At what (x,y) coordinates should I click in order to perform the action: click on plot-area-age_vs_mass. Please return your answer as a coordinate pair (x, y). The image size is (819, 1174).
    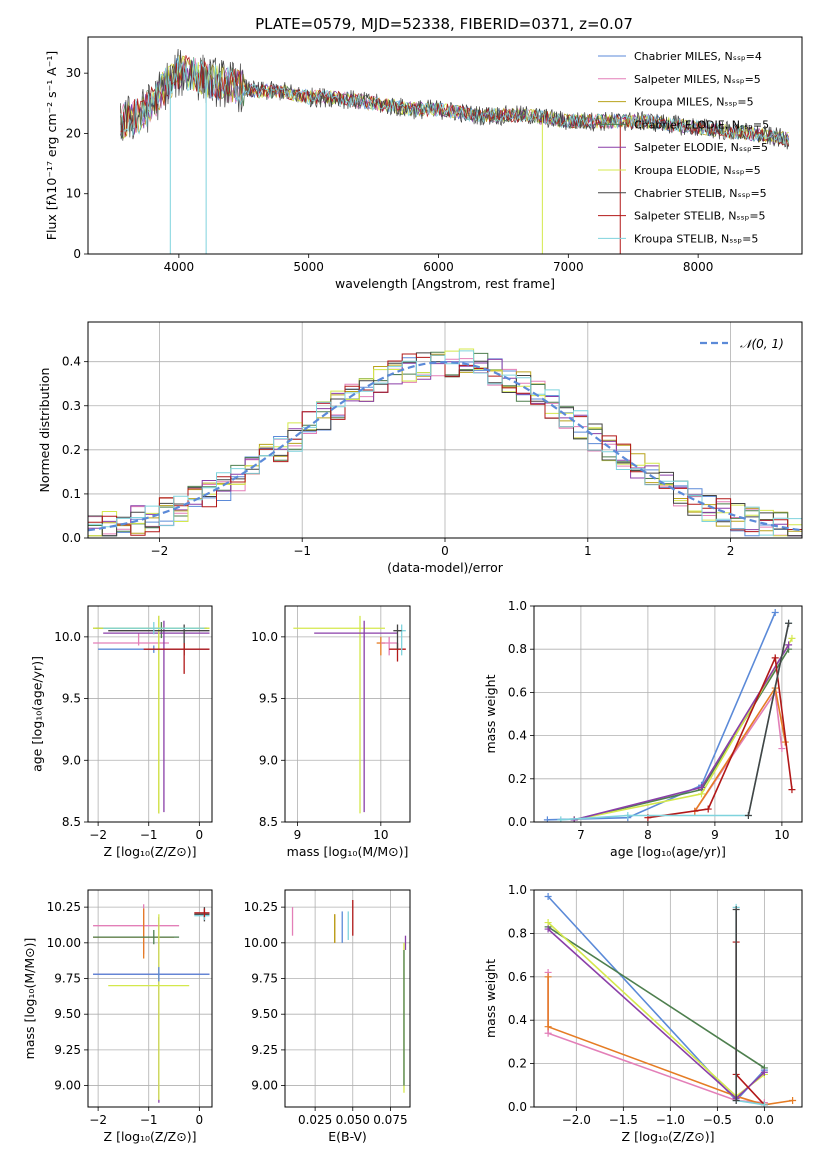
    Looking at the image, I should click on (349, 714).